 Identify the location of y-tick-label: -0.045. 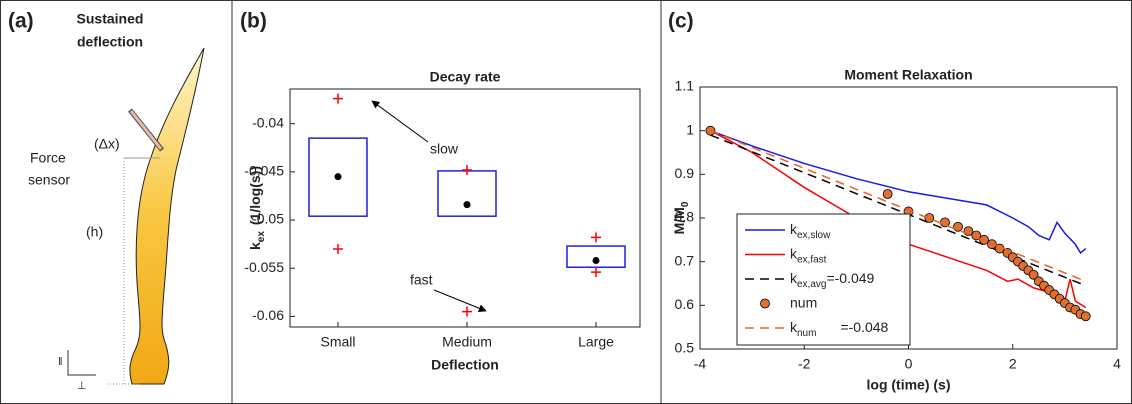
(264, 171).